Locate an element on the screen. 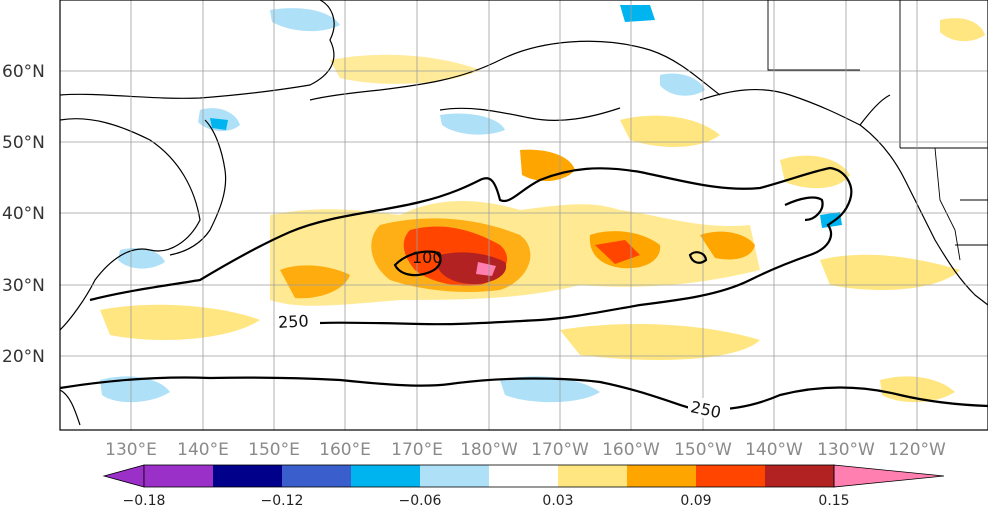 This screenshot has height=511, width=988. boundaries is located at coordinates (877, 130).